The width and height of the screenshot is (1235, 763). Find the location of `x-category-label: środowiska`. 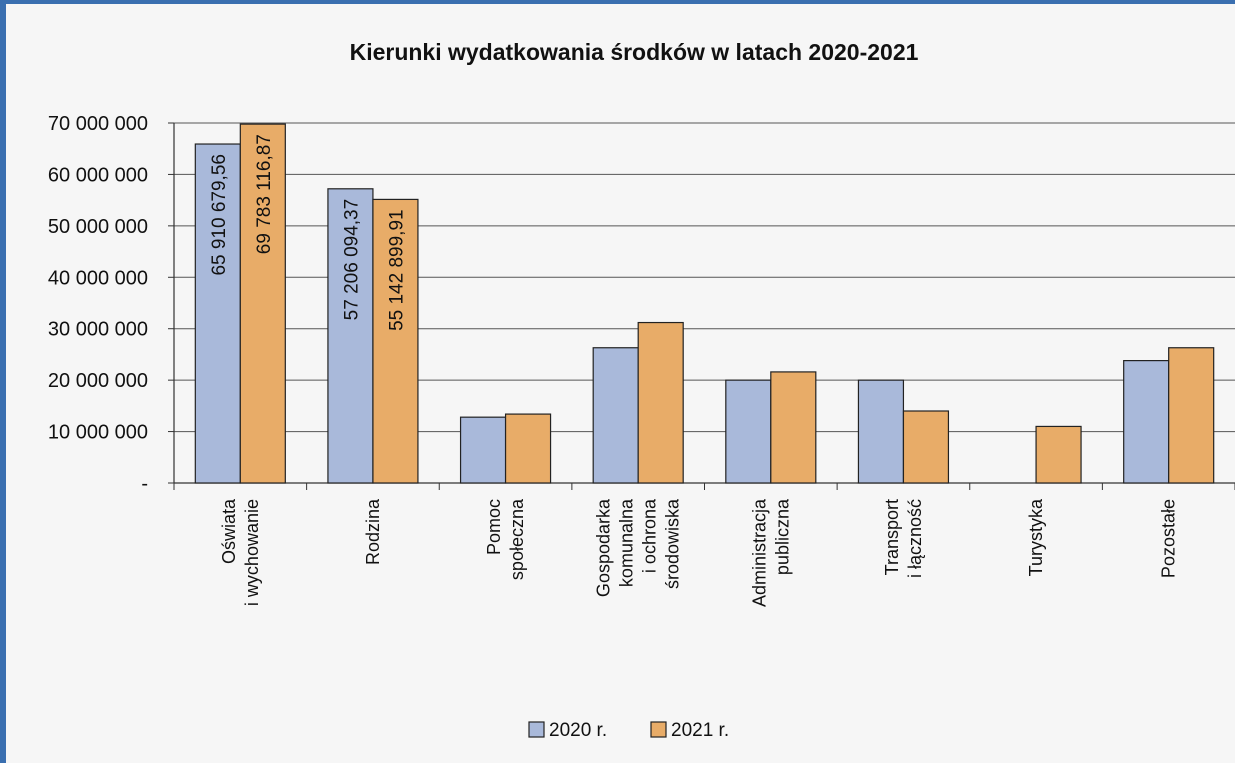

x-category-label: środowiska is located at coordinates (673, 543).